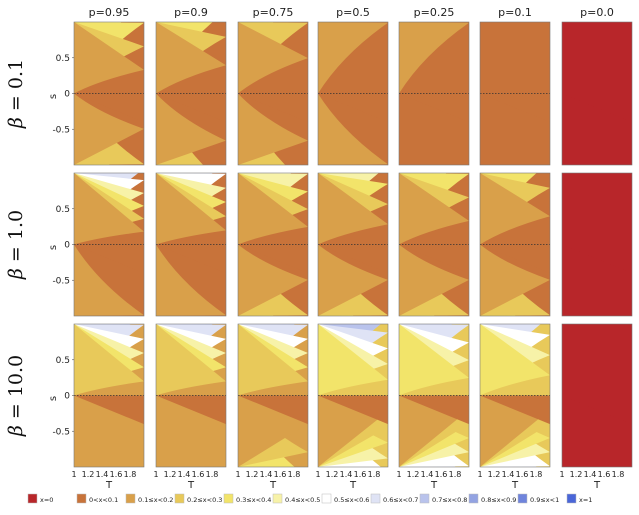 The width and height of the screenshot is (639, 515). I want to click on legend-label: x=0, so click(46, 500).